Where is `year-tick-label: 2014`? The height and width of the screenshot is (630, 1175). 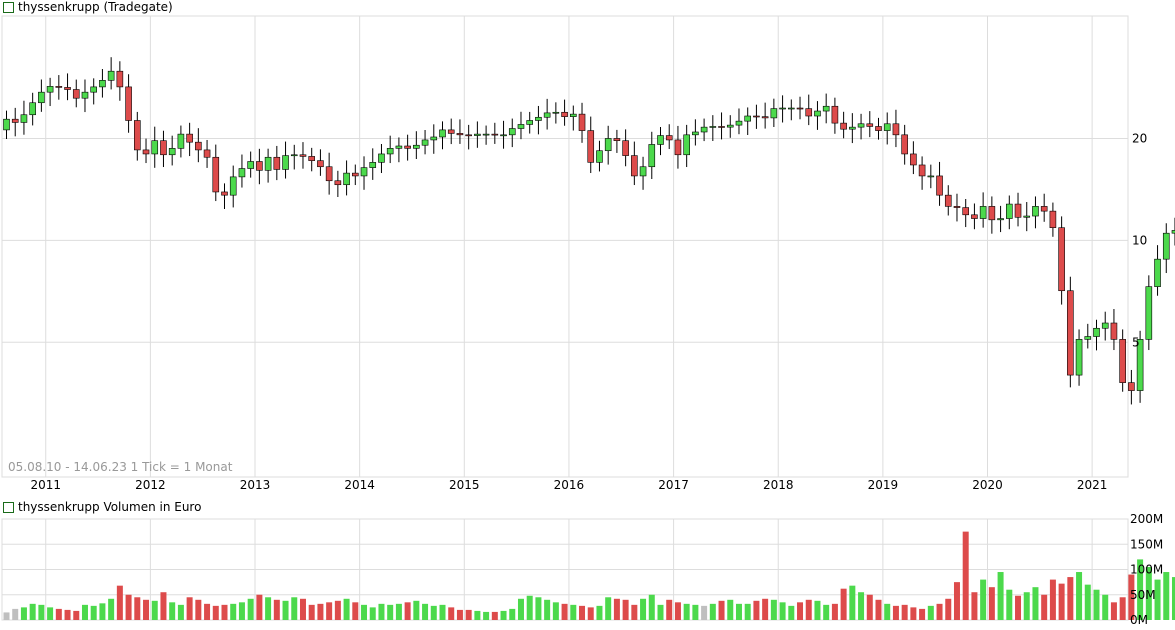
year-tick-label: 2014 is located at coordinates (359, 485).